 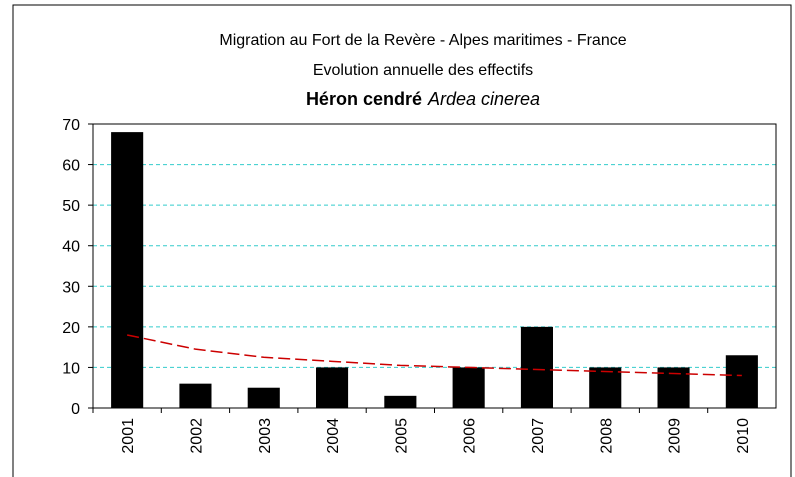 I want to click on y-tick-label: 30, so click(x=71, y=287).